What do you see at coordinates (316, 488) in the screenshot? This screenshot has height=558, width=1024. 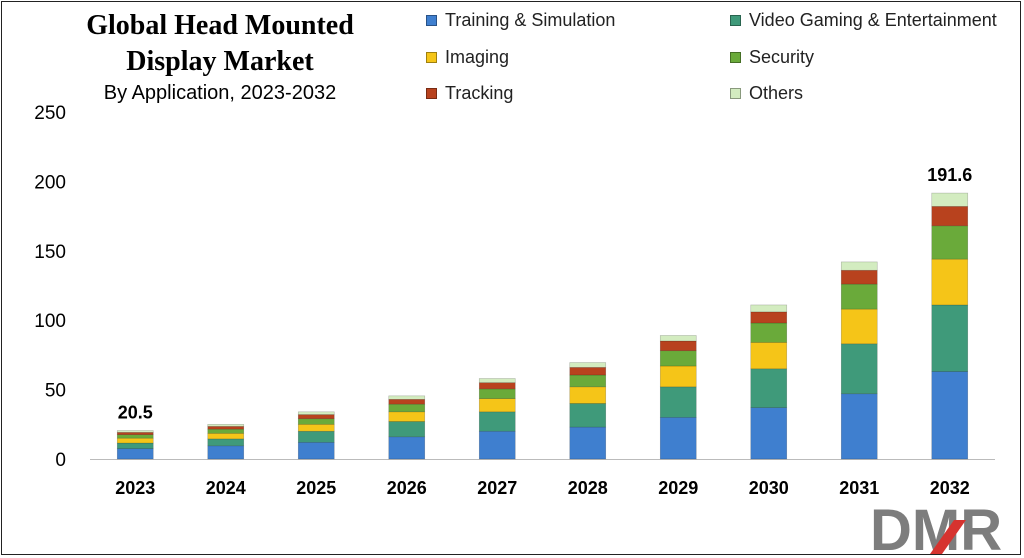 I see `x-tick-label: 2025` at bounding box center [316, 488].